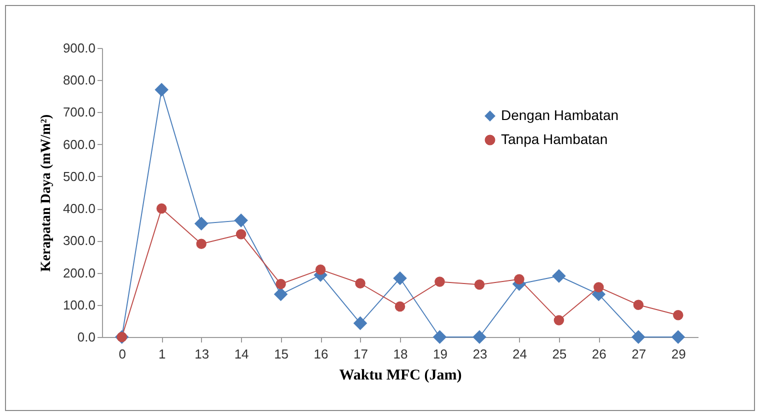  Describe the element at coordinates (79, 240) in the screenshot. I see `y-tick-label: 300.0` at that location.